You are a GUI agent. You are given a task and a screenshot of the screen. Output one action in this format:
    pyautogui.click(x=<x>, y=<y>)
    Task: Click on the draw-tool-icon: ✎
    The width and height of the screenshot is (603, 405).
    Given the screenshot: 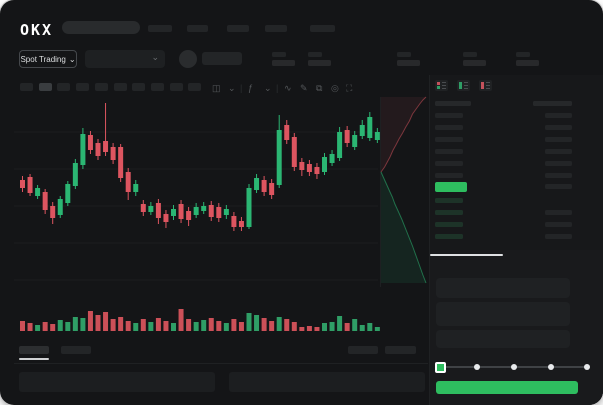 What is the action you would take?
    pyautogui.click(x=304, y=88)
    